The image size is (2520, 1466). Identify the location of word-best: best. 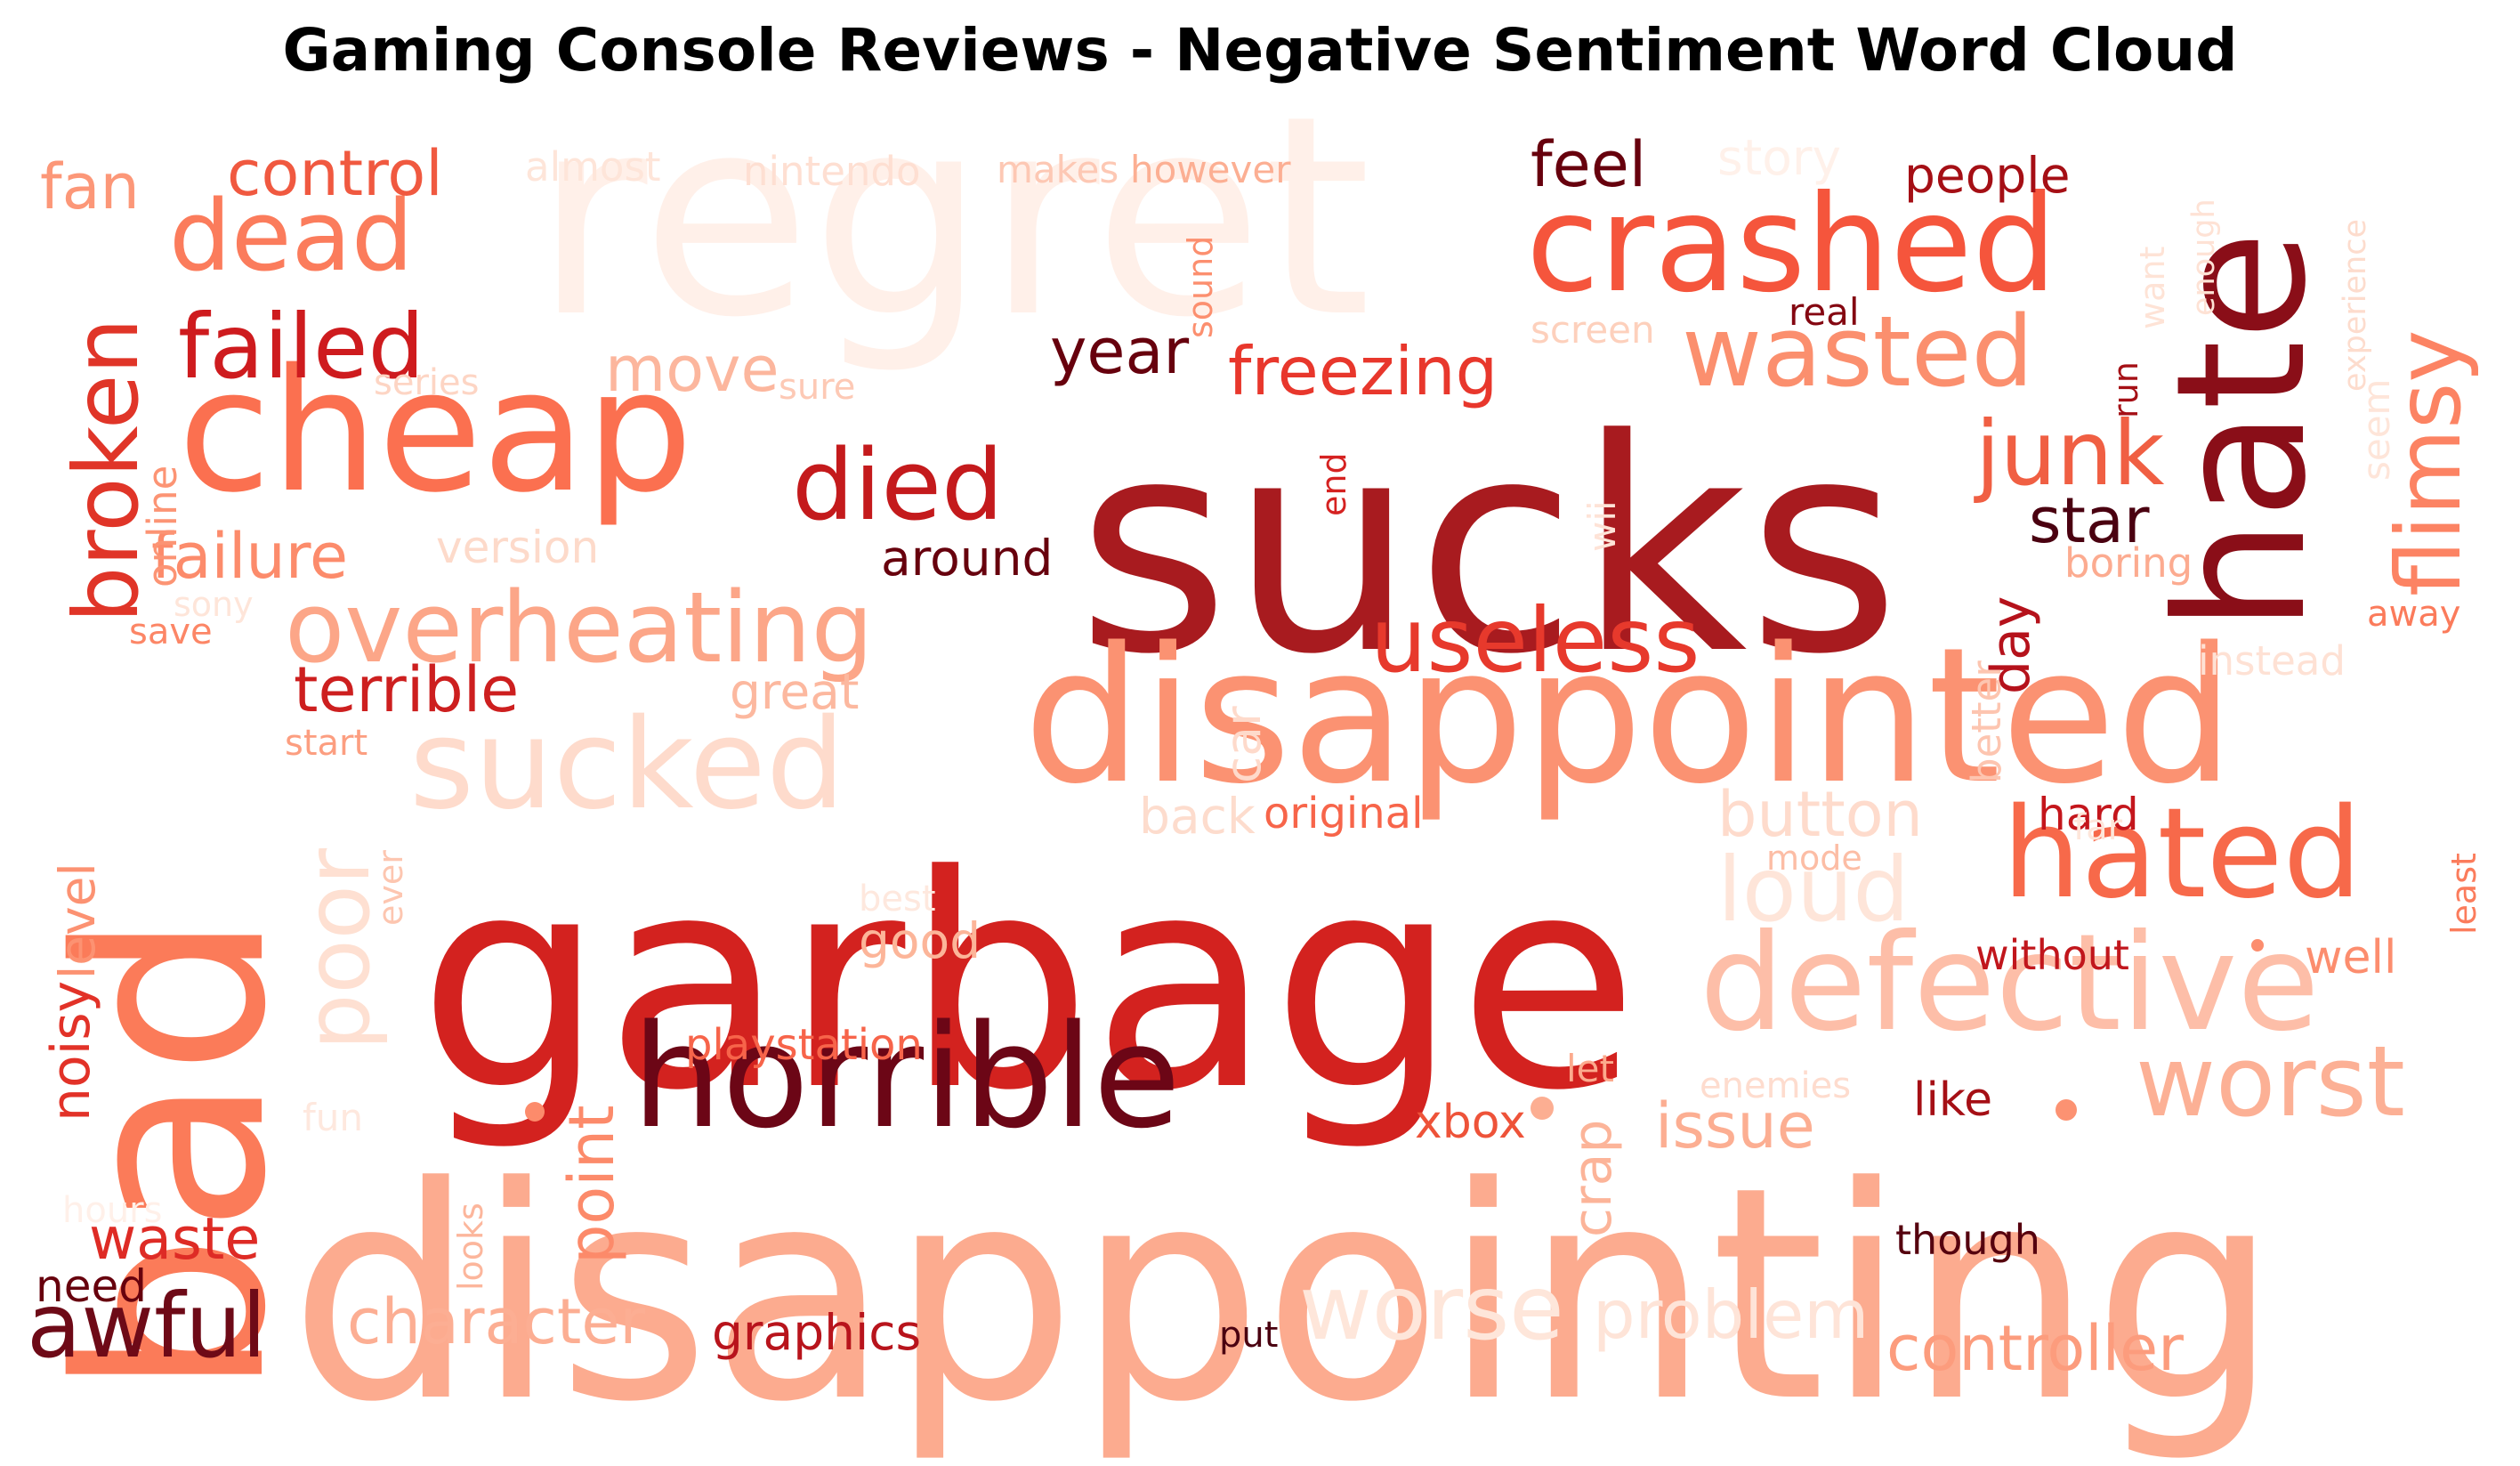
(897, 899).